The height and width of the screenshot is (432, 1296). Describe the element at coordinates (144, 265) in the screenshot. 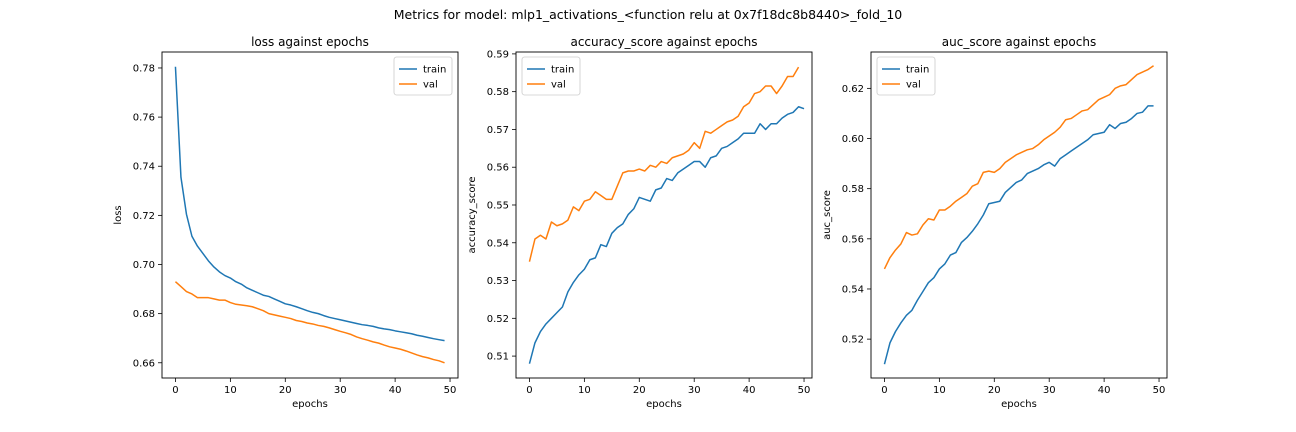

I see `y-tick-label: 0.70` at that location.